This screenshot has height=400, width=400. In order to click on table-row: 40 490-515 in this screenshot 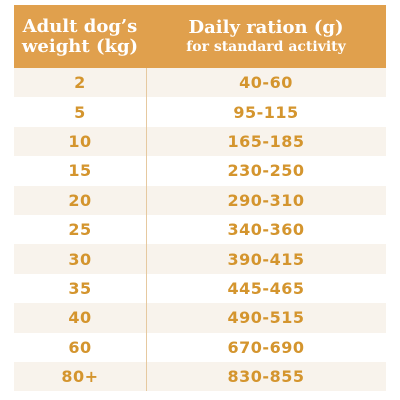, I will do `click(200, 318)`.